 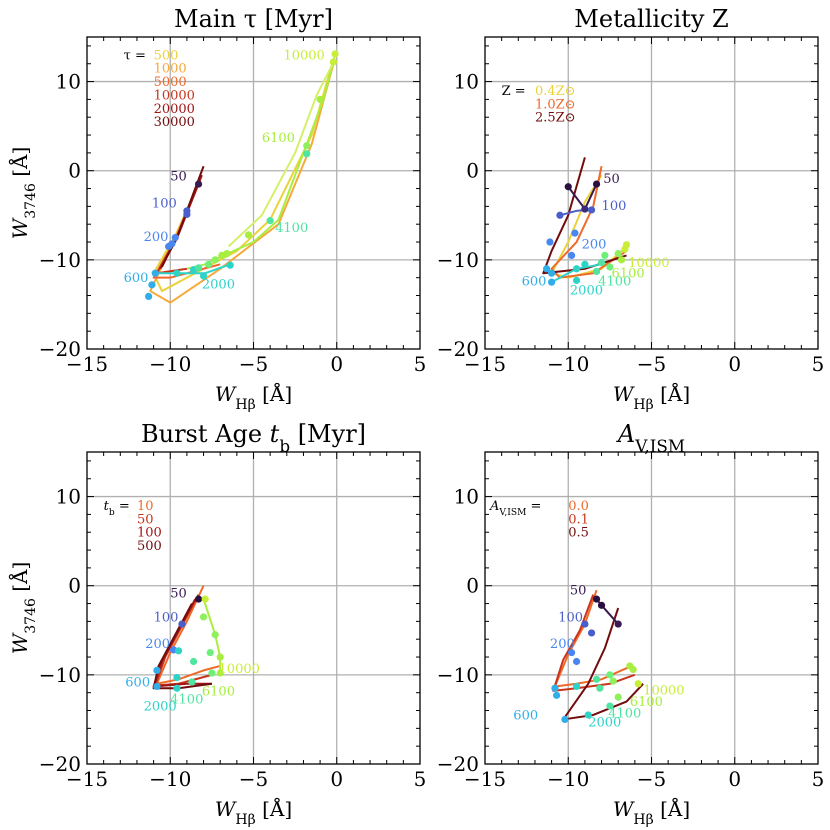 What do you see at coordinates (149, 546) in the screenshot?
I see `legend-entry-500: 500` at bounding box center [149, 546].